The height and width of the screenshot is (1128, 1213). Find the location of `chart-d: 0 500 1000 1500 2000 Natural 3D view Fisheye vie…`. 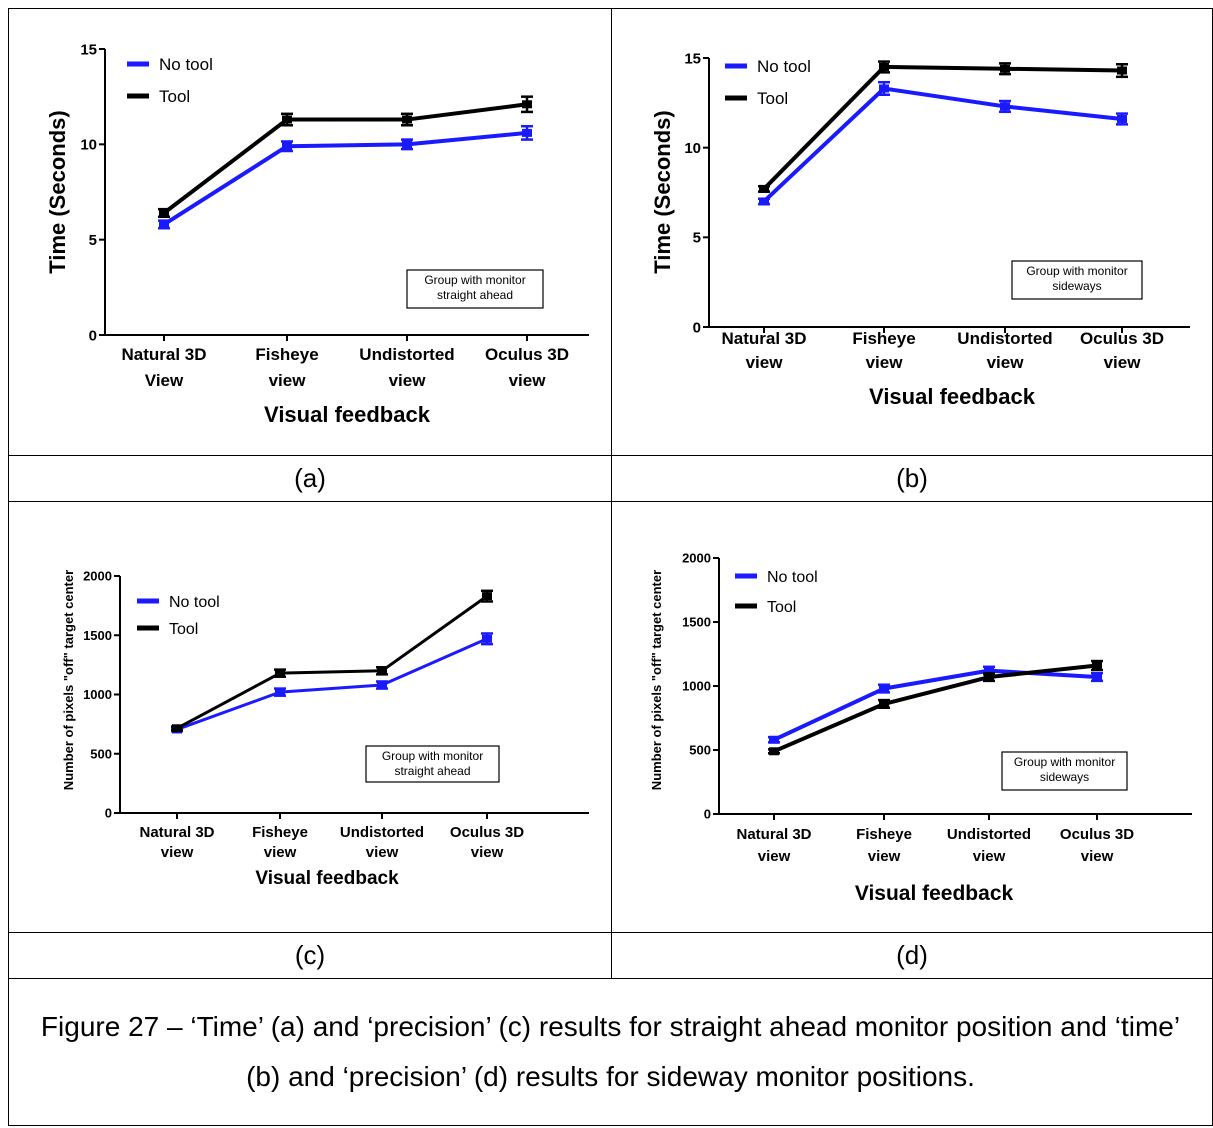

chart-d: 0 500 1000 1500 2000 Natural 3D view Fisheye vie… is located at coordinates (920, 728).